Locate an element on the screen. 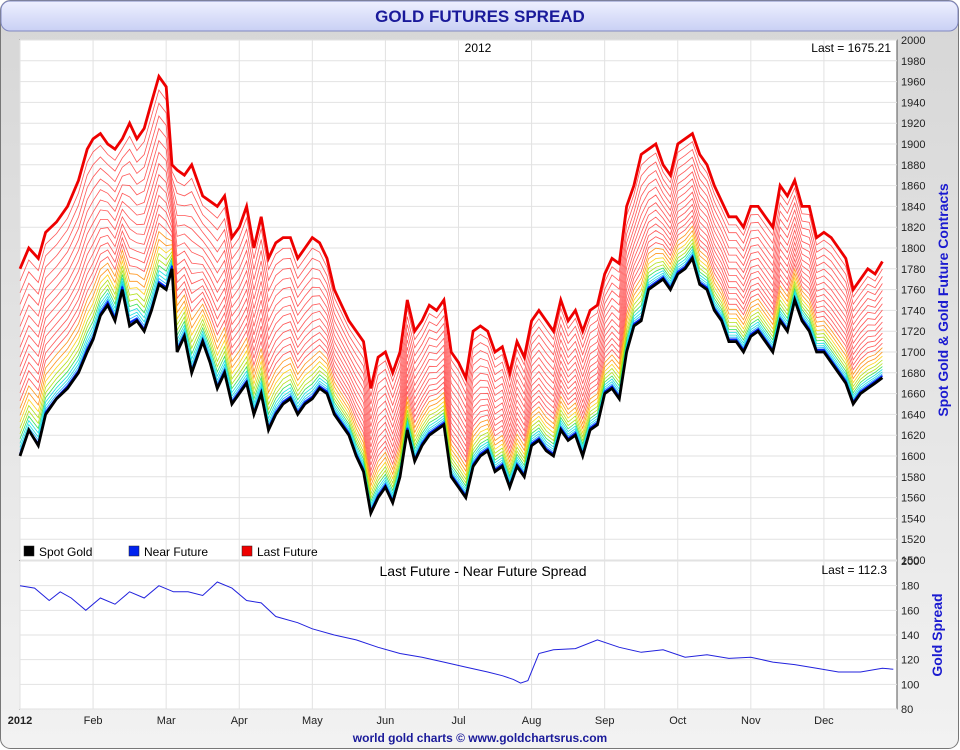 This screenshot has width=960, height=750. x-tick-label: Dec is located at coordinates (824, 721).